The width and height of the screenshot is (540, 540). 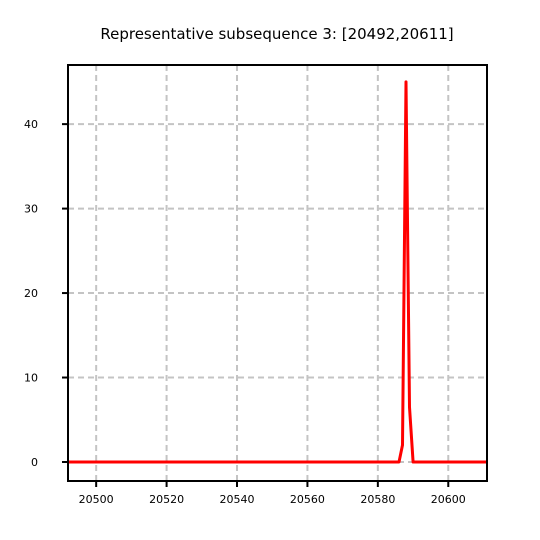 What do you see at coordinates (31, 124) in the screenshot?
I see `y-tick-label: 40` at bounding box center [31, 124].